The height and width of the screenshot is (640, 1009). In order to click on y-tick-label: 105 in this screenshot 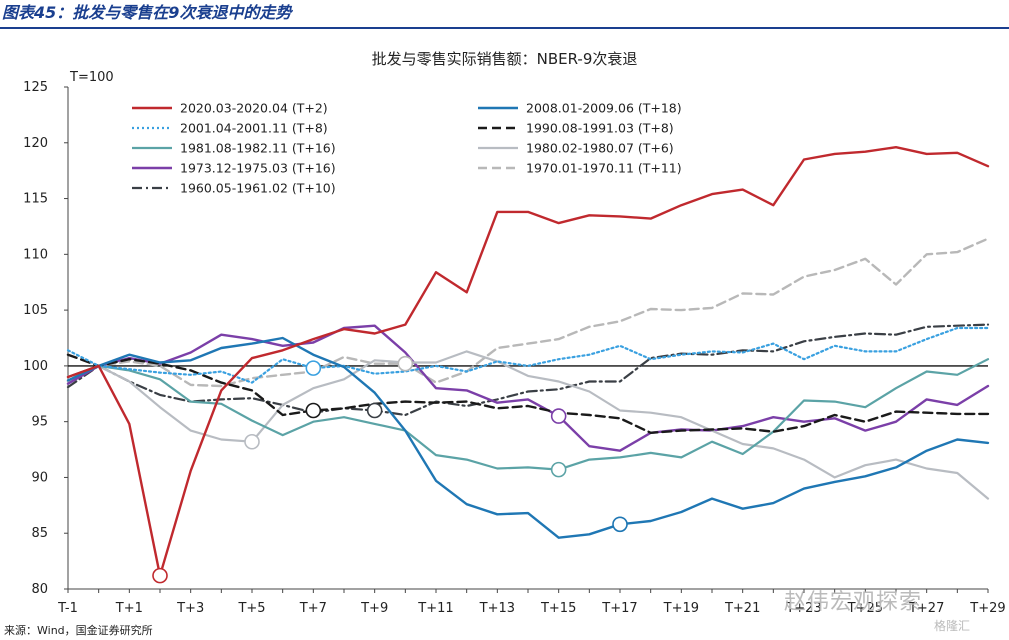, I will do `click(35, 310)`.